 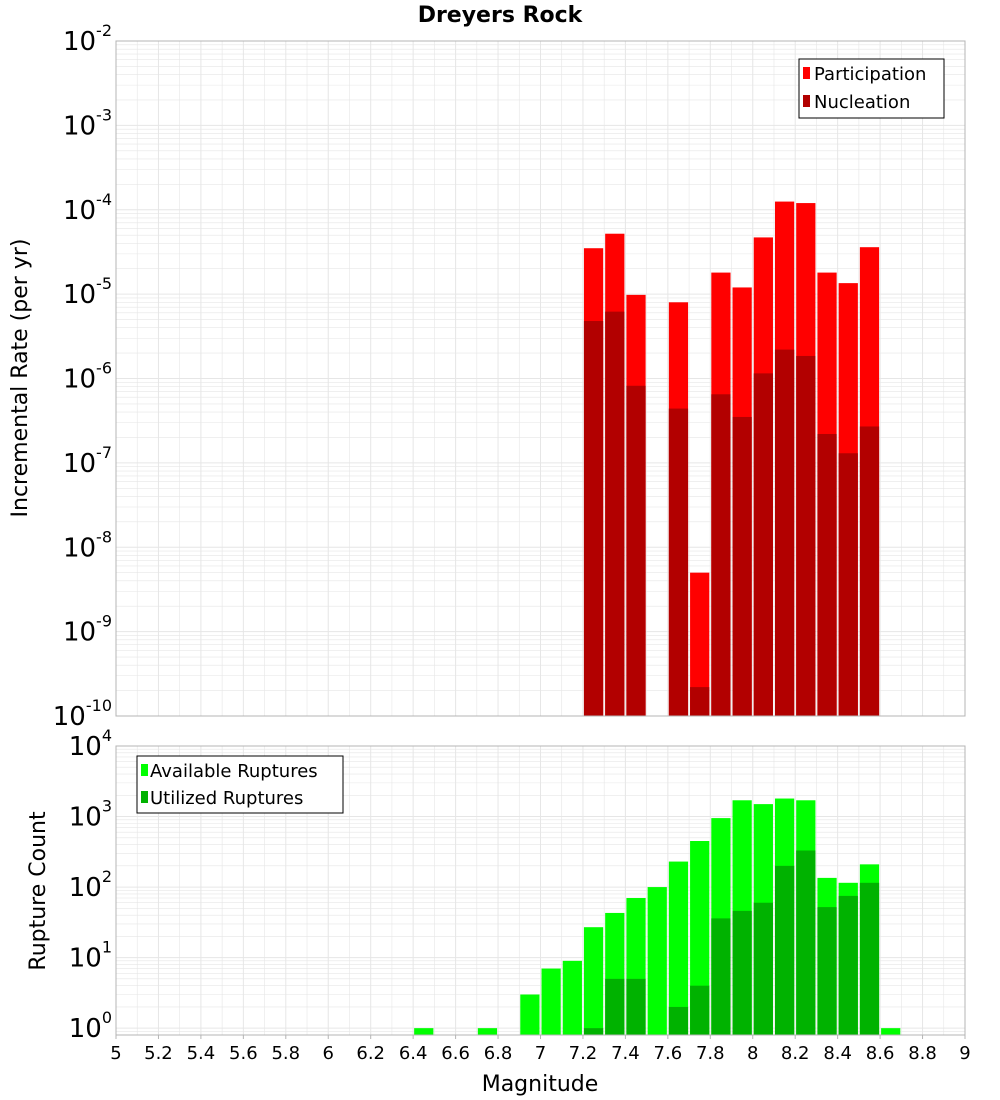 What do you see at coordinates (806, 101) in the screenshot?
I see `nucleation-legend-swatch` at bounding box center [806, 101].